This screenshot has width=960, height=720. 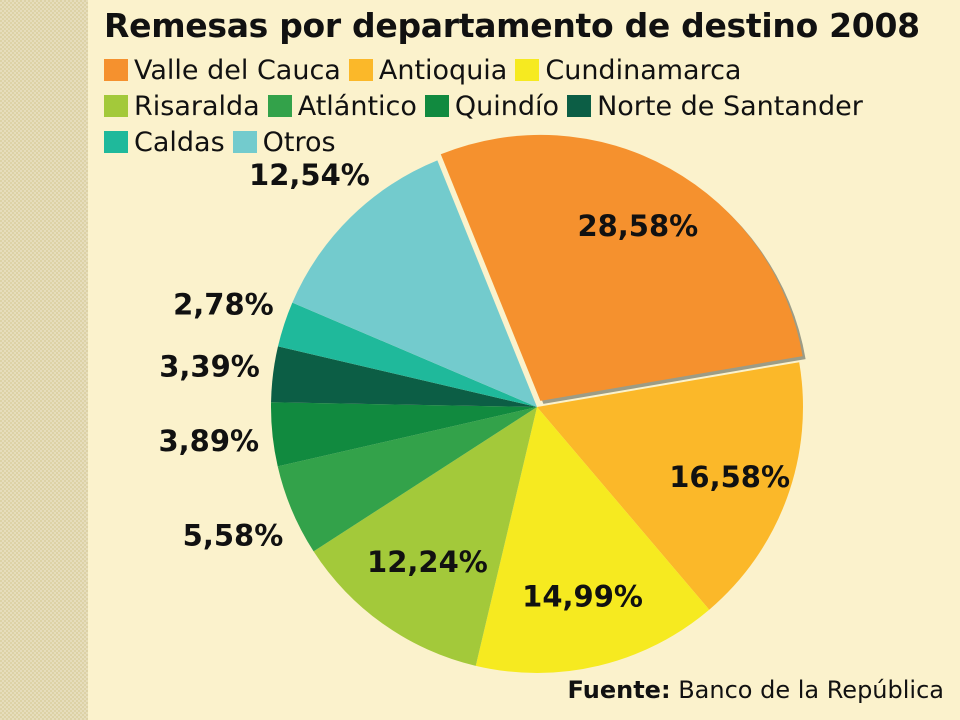 I want to click on legend-row: Caldas Otros, so click(x=529, y=142).